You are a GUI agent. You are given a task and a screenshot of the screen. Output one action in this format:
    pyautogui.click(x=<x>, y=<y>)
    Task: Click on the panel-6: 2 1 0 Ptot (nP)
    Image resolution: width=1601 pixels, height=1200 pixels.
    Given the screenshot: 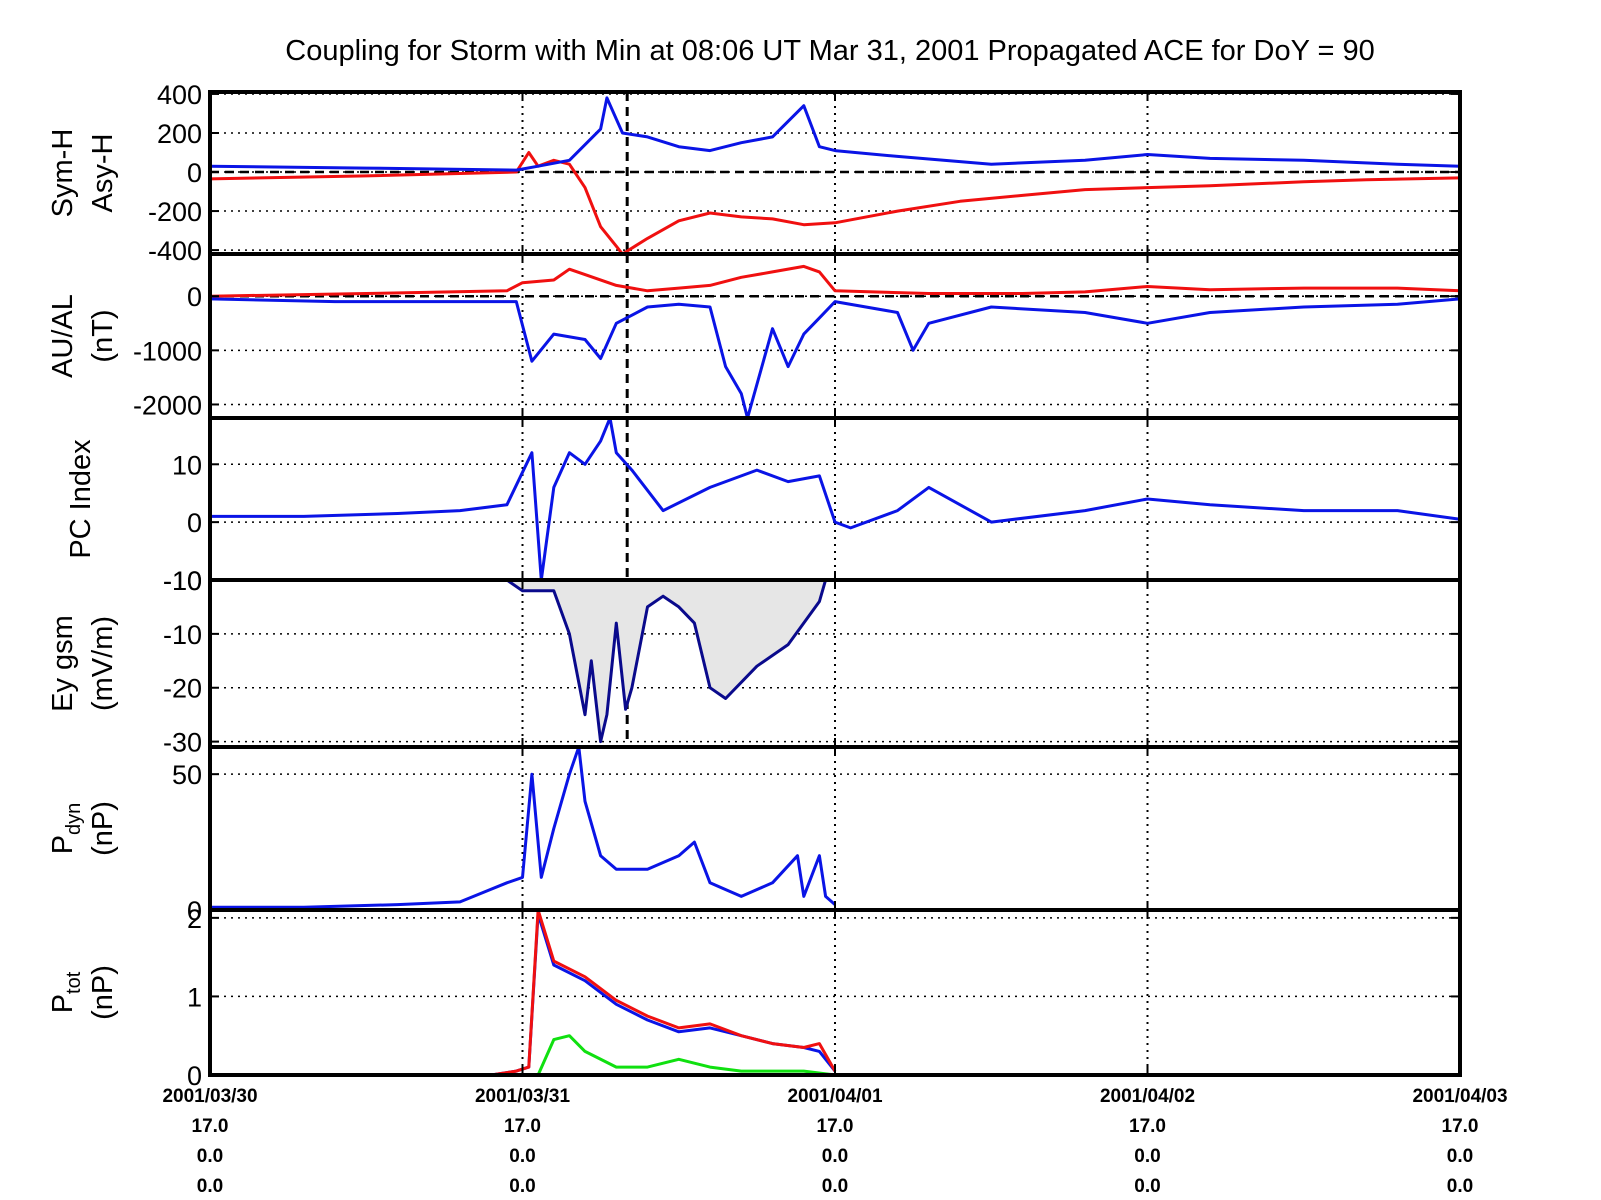 What is the action you would take?
    pyautogui.click(x=754, y=997)
    